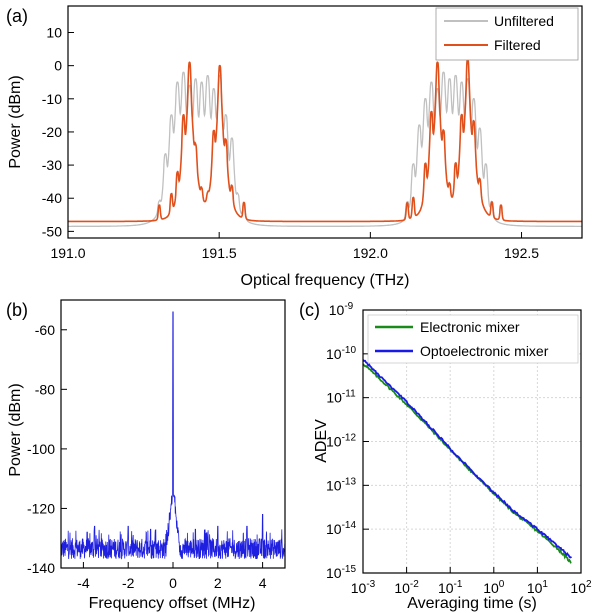 Image resolution: width=598 pixels, height=613 pixels. I want to click on y-tick-label: 10, so click(54, 33).